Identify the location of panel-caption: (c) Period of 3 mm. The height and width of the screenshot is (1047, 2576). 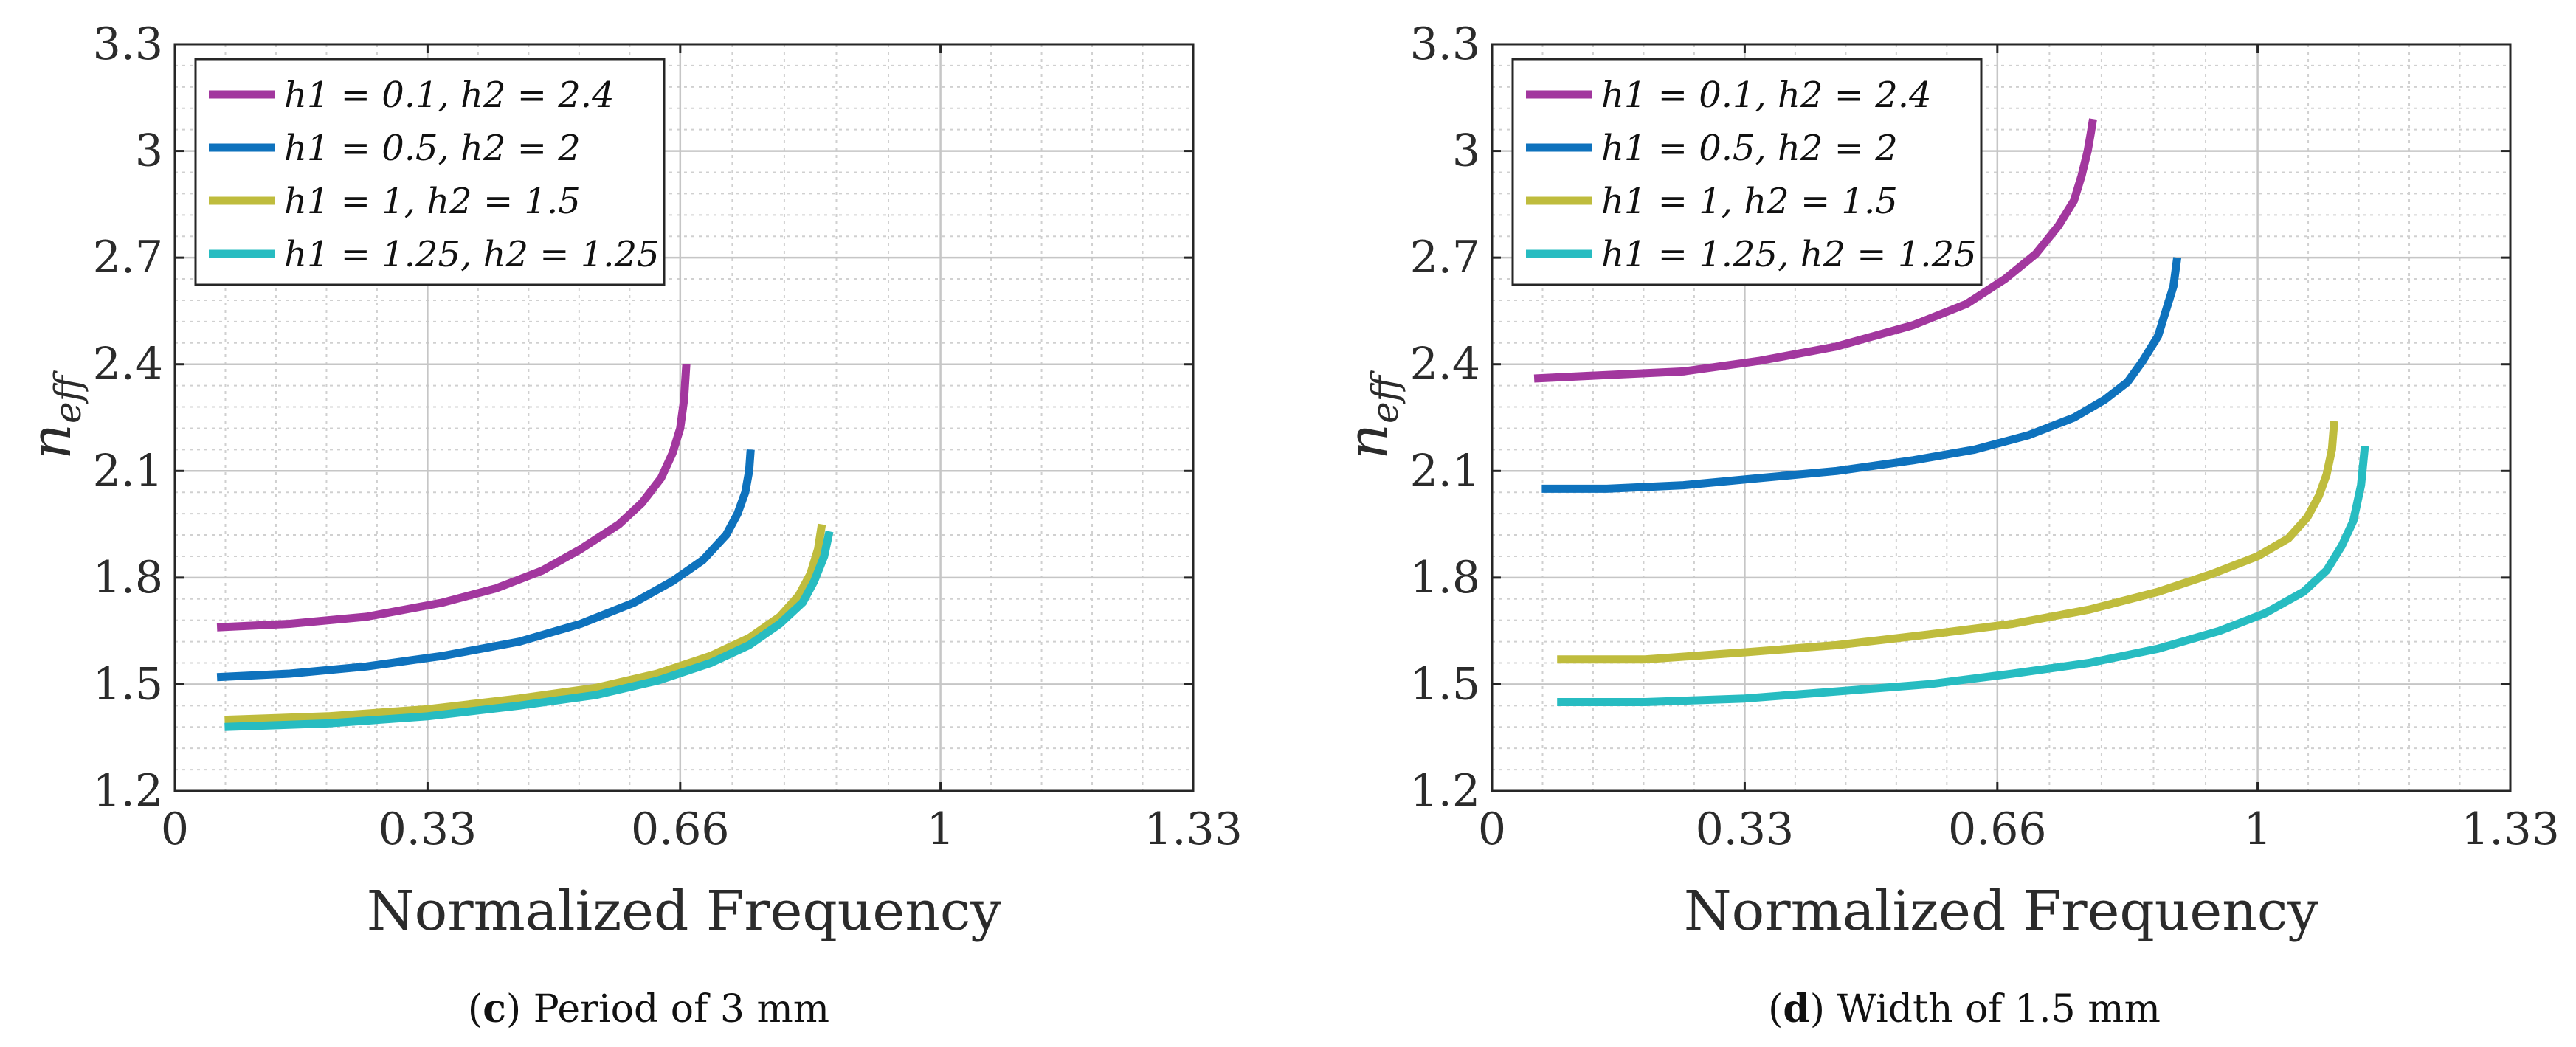
(649, 1009).